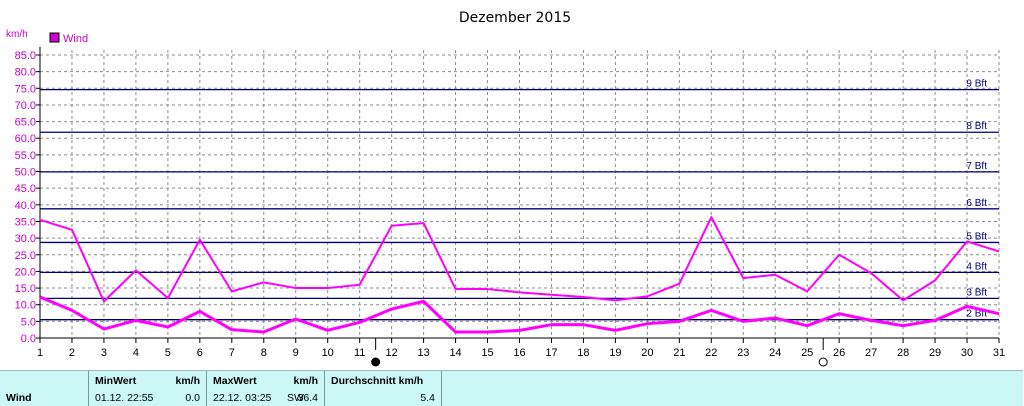  What do you see at coordinates (487, 353) in the screenshot?
I see `x-tick-label: 15` at bounding box center [487, 353].